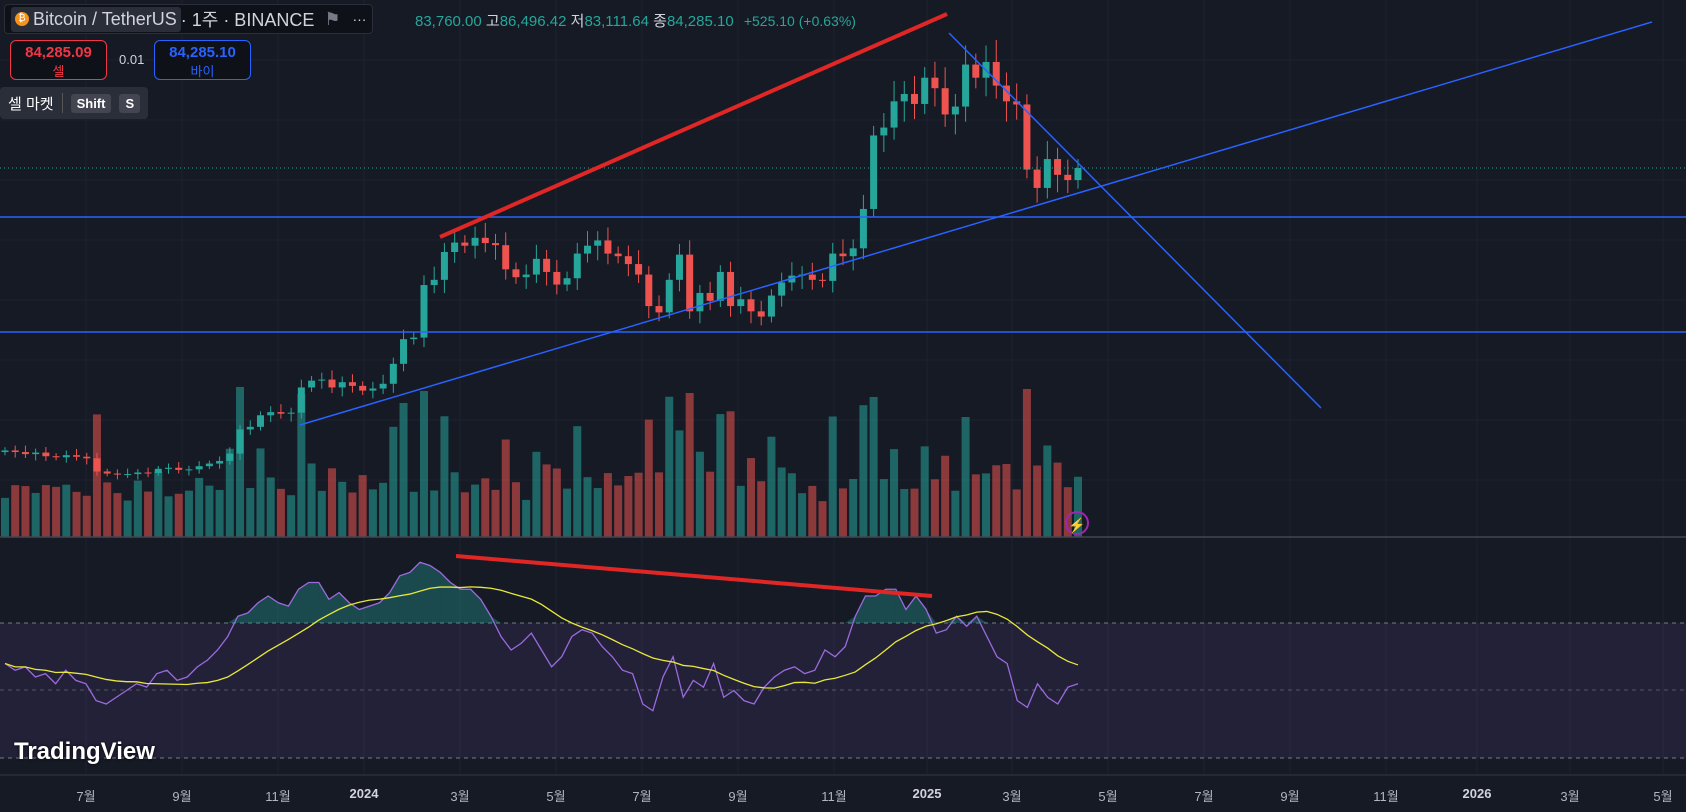 The height and width of the screenshot is (812, 1686). I want to click on symbol-header: ₿ Bitcoin / TetherUS · 1주 · BINANCE ⚑ ···, so click(189, 19).